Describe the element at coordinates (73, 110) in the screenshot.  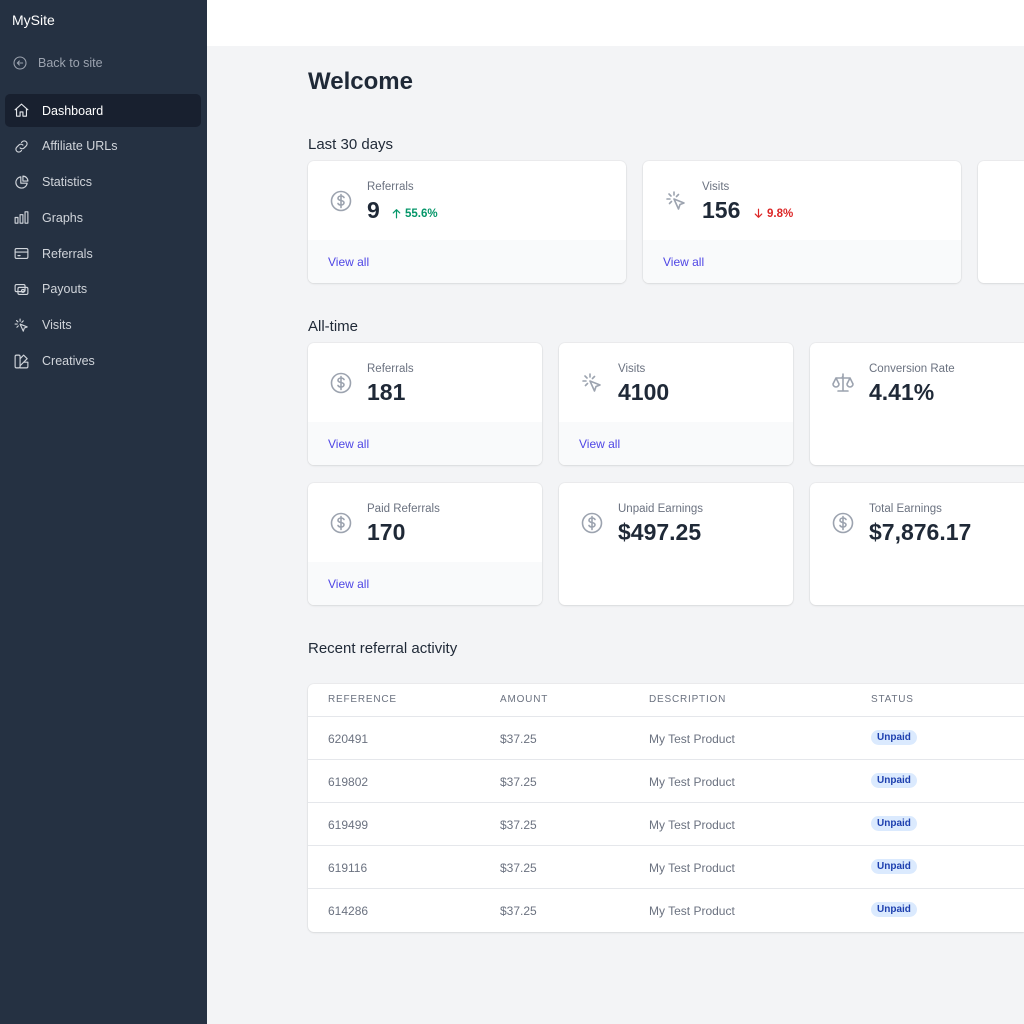
I see `sidebar-item-label: Dashboard` at that location.